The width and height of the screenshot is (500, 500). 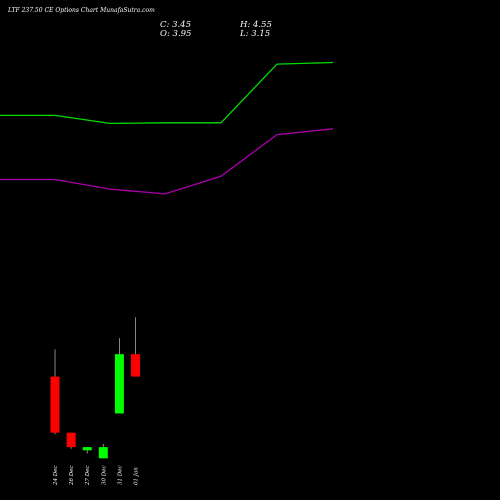 What do you see at coordinates (176, 34) in the screenshot?
I see `open-value: O: 3.95` at bounding box center [176, 34].